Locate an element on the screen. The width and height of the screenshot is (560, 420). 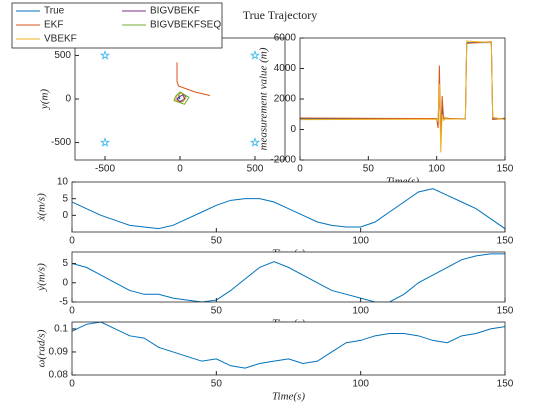
y-tick-label: 0.08 is located at coordinates (59, 375).